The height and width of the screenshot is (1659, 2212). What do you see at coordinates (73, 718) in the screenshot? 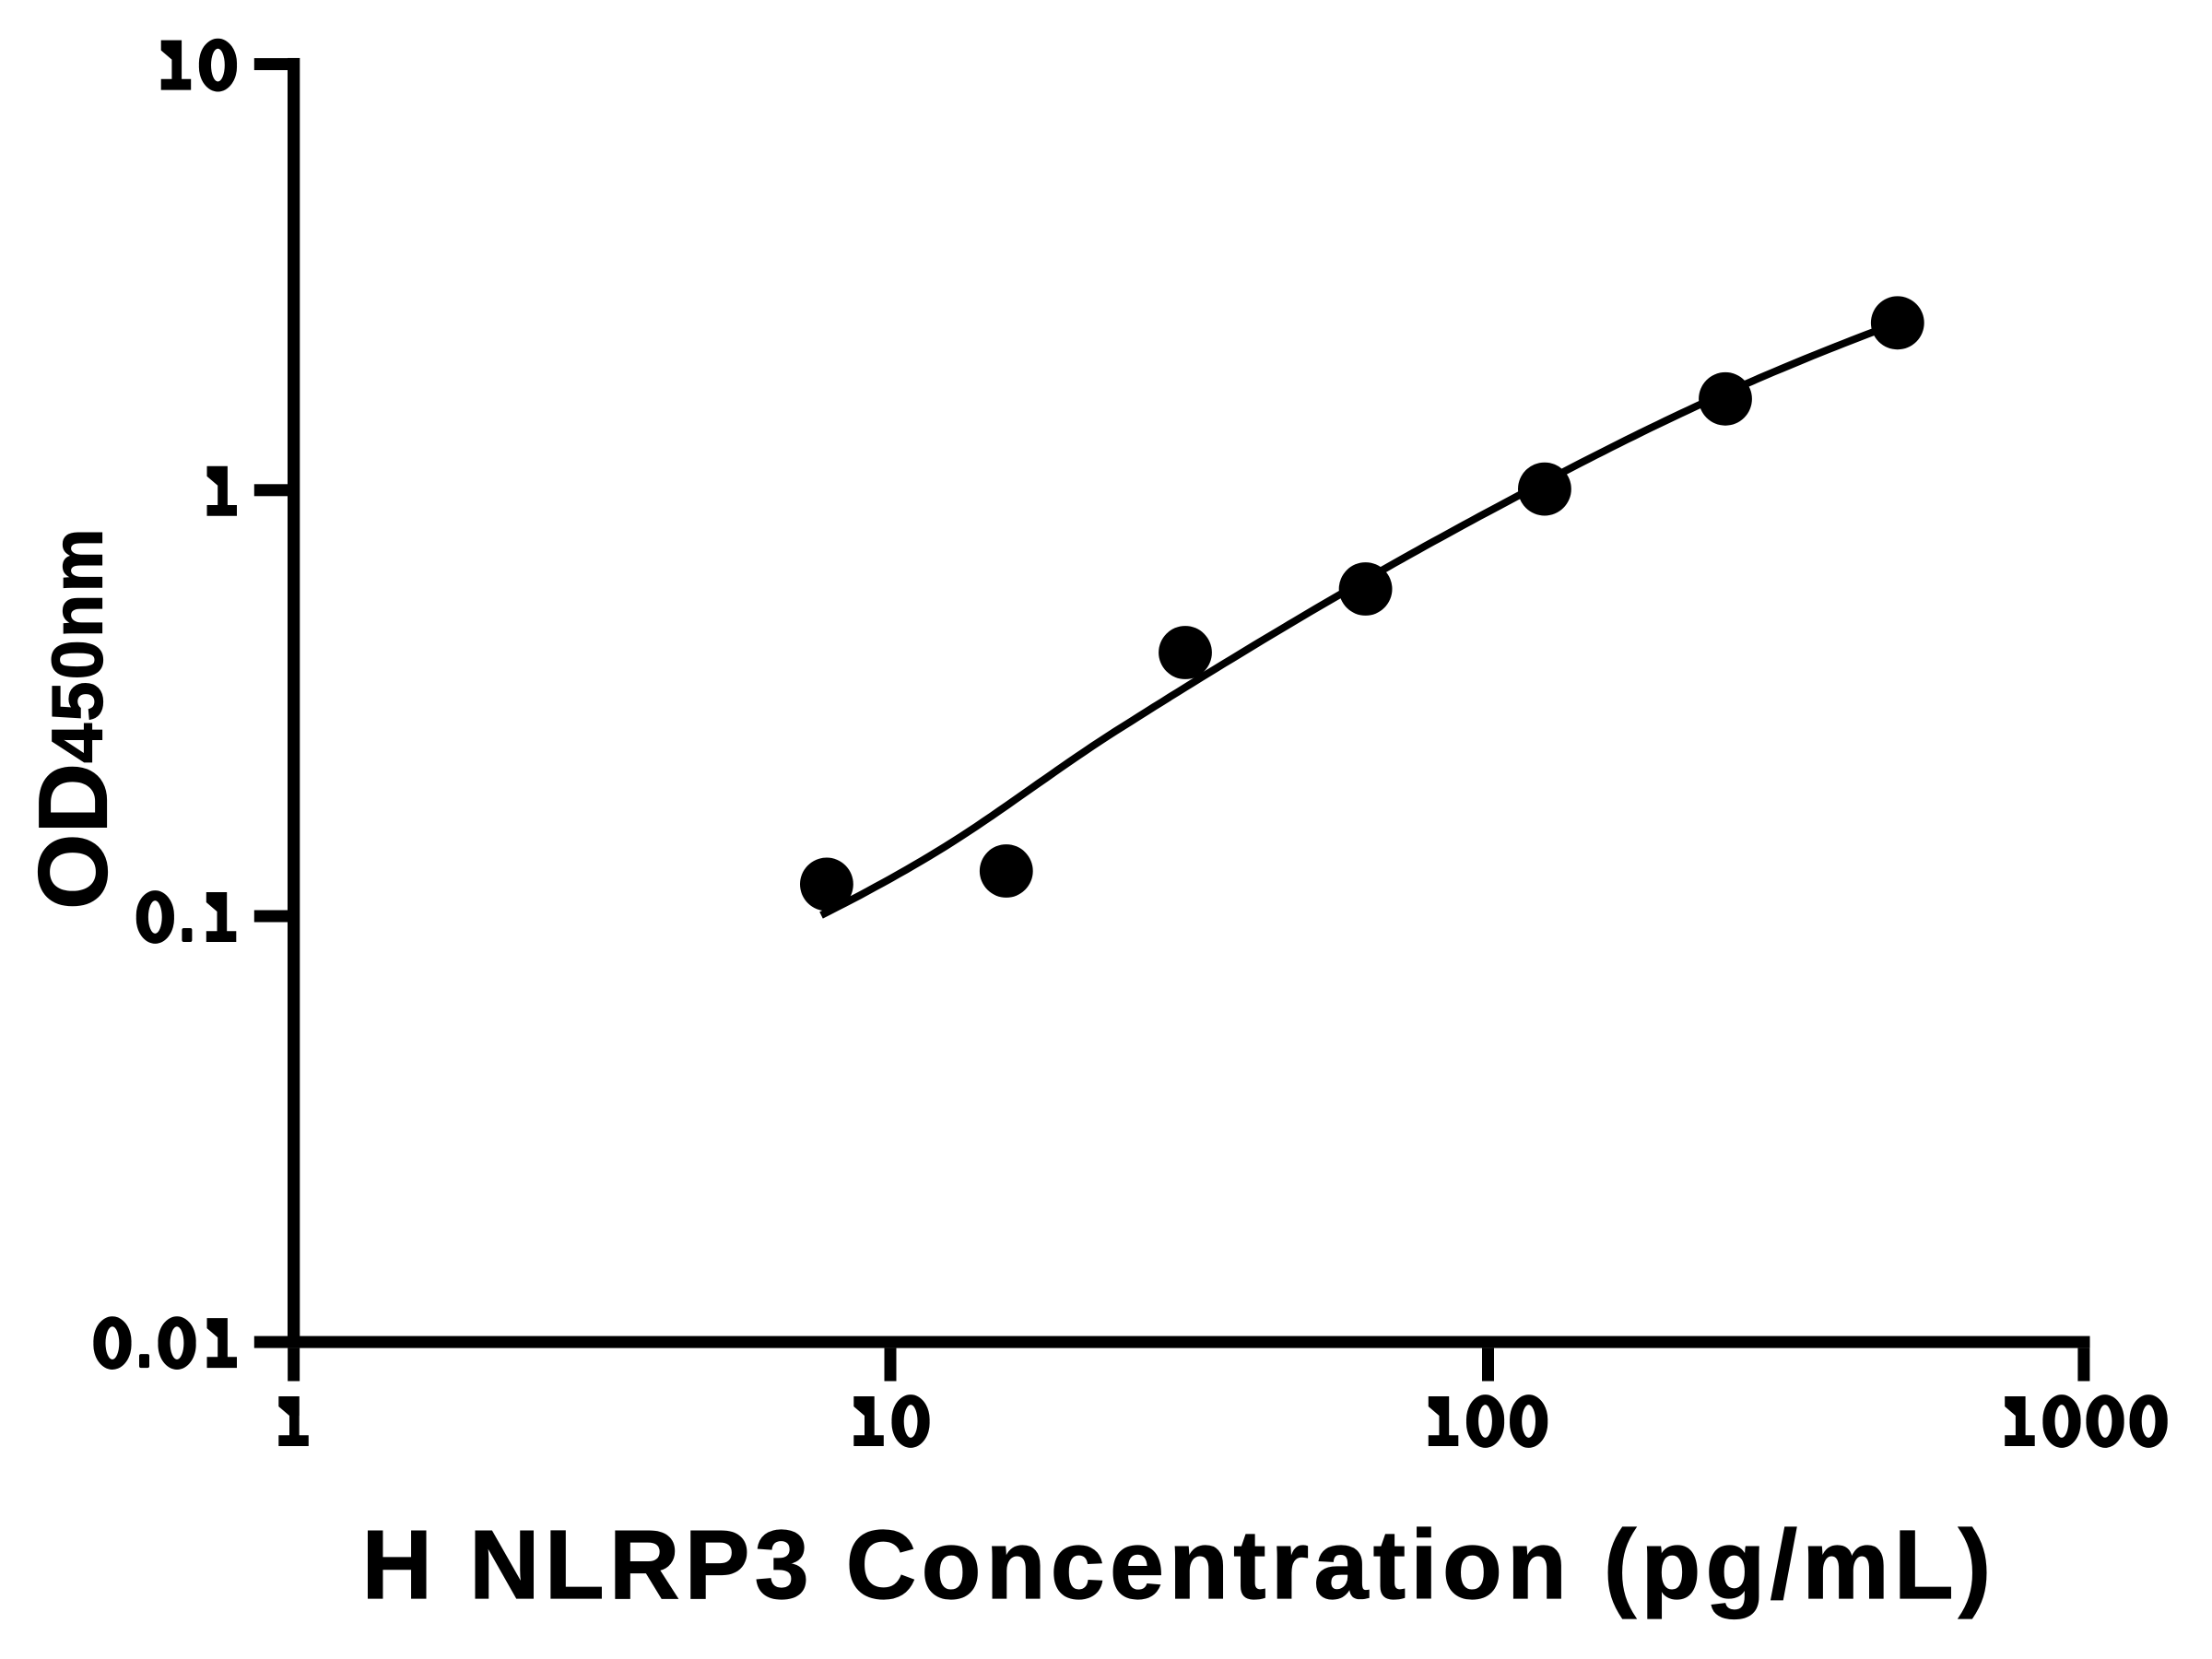
I see `svg-text: OD450nm` at bounding box center [73, 718].